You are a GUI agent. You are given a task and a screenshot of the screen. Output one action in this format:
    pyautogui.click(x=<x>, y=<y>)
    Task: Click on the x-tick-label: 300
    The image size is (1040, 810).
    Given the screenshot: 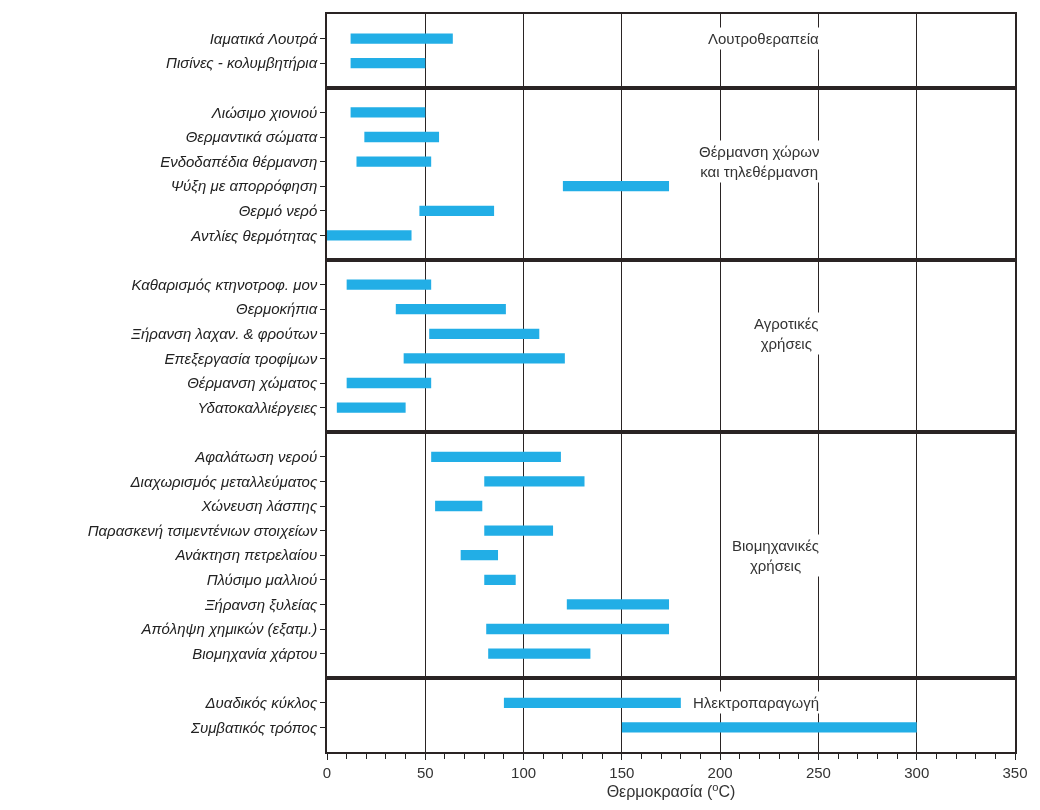 What is the action you would take?
    pyautogui.click(x=917, y=772)
    